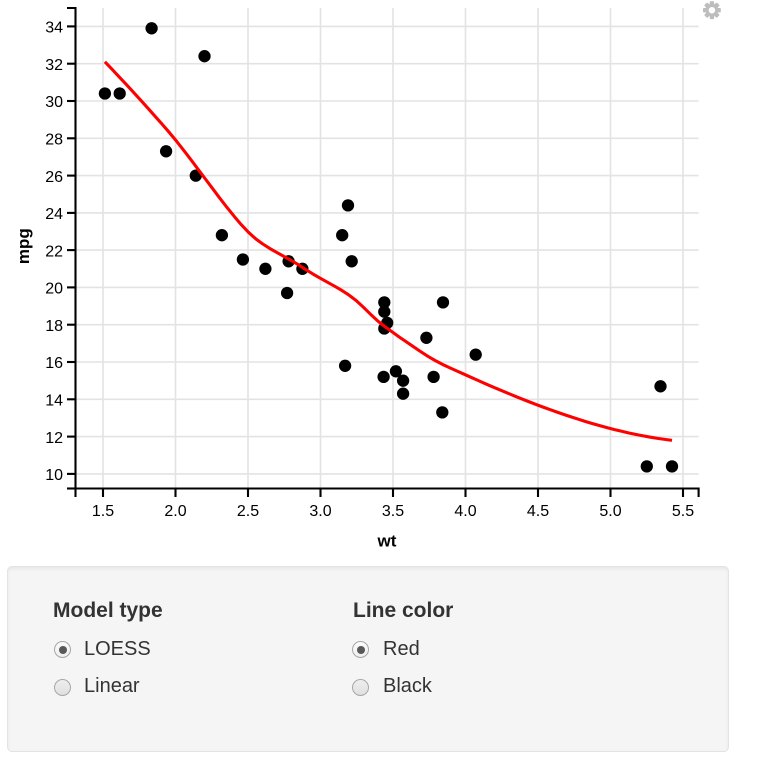  What do you see at coordinates (54, 28) in the screenshot?
I see `svg-text: 34` at bounding box center [54, 28].